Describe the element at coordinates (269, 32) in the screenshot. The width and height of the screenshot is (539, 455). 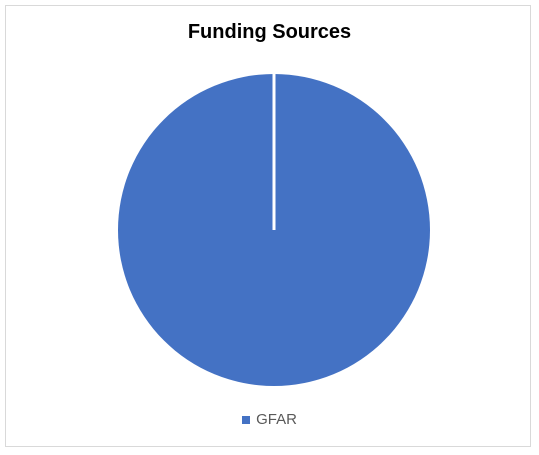
I see `chart-title: Funding Sources` at that location.